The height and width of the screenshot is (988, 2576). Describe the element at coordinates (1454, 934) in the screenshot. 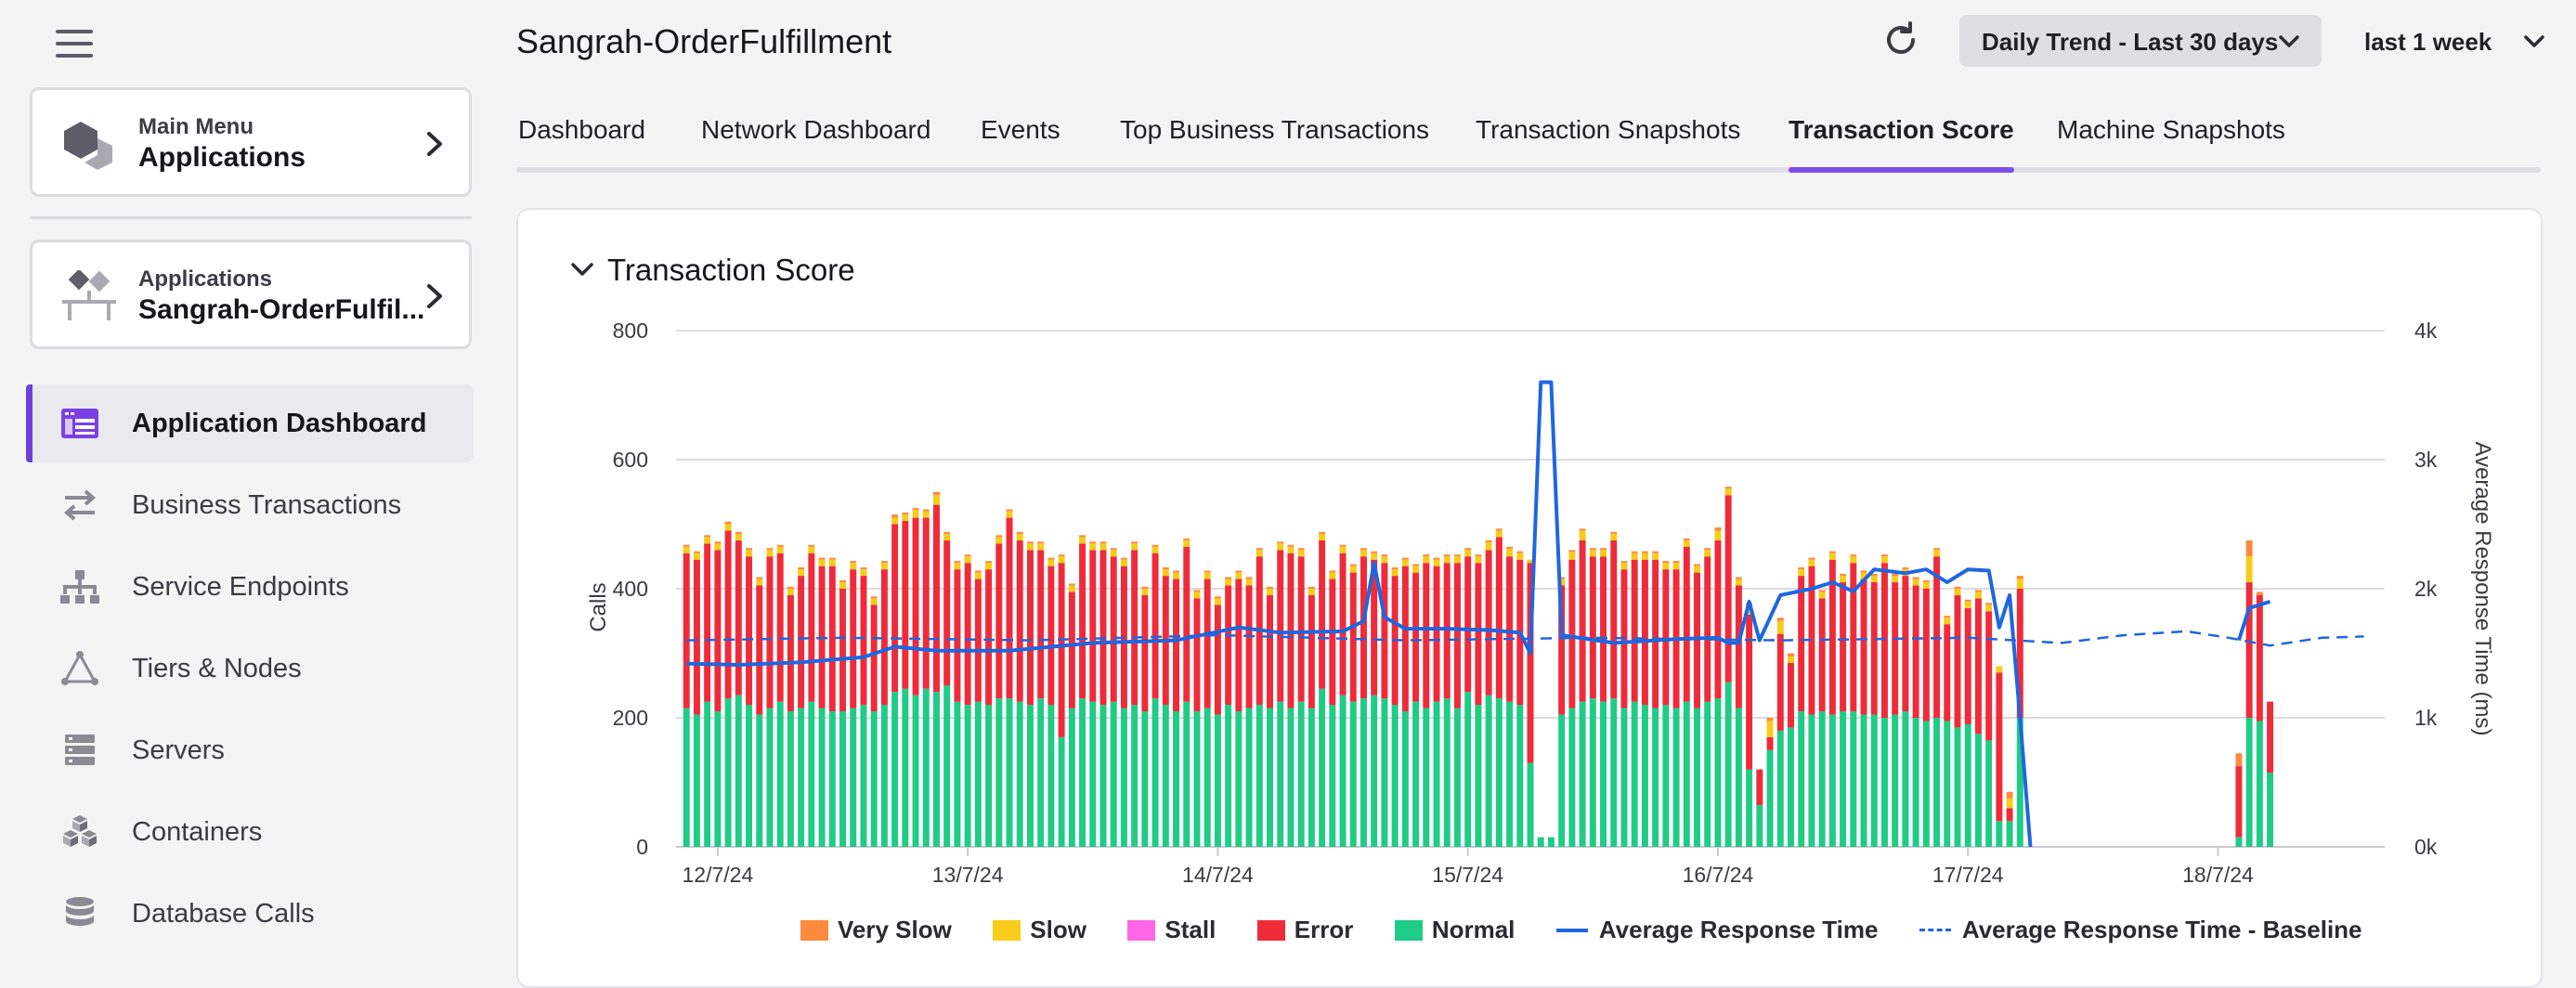

I see `legend-normal: Normal` at that location.